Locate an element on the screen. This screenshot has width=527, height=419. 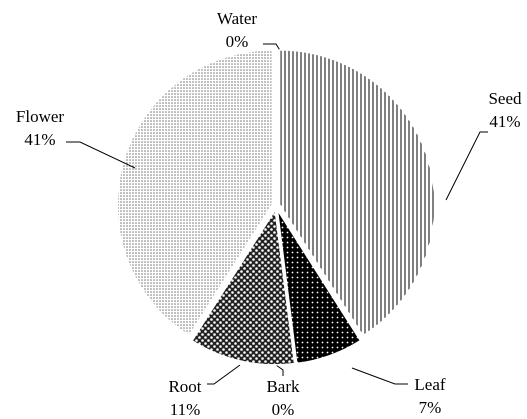
slice-label: Bark is located at coordinates (283, 386).